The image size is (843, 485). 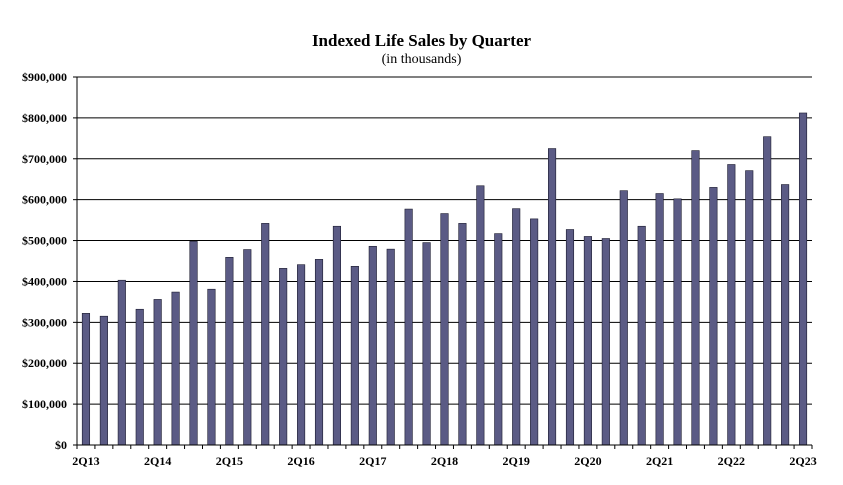 I want to click on bar-1Q19, so click(x=498, y=339).